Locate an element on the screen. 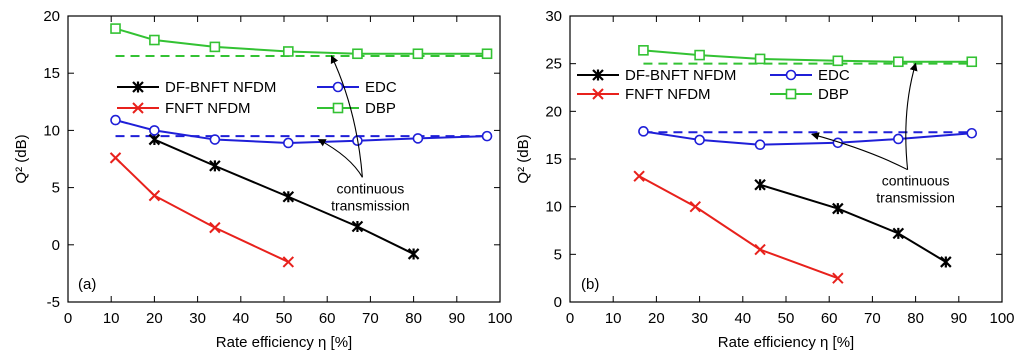 This screenshot has height=360, width=1018. y-tick-label: 15 is located at coordinates (51, 73).